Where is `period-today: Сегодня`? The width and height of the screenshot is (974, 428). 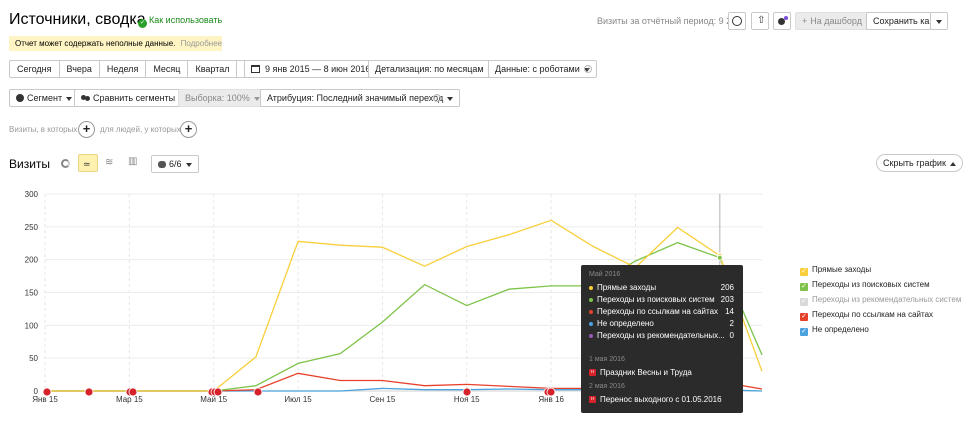 period-today: Сегодня is located at coordinates (35, 69).